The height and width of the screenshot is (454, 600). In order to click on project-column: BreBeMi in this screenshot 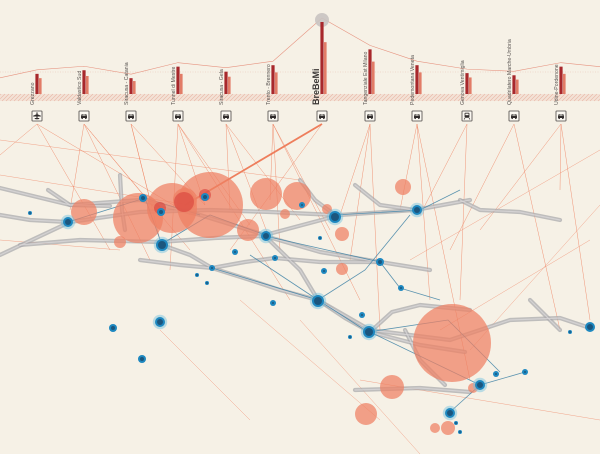, I will do `click(319, 72)`.